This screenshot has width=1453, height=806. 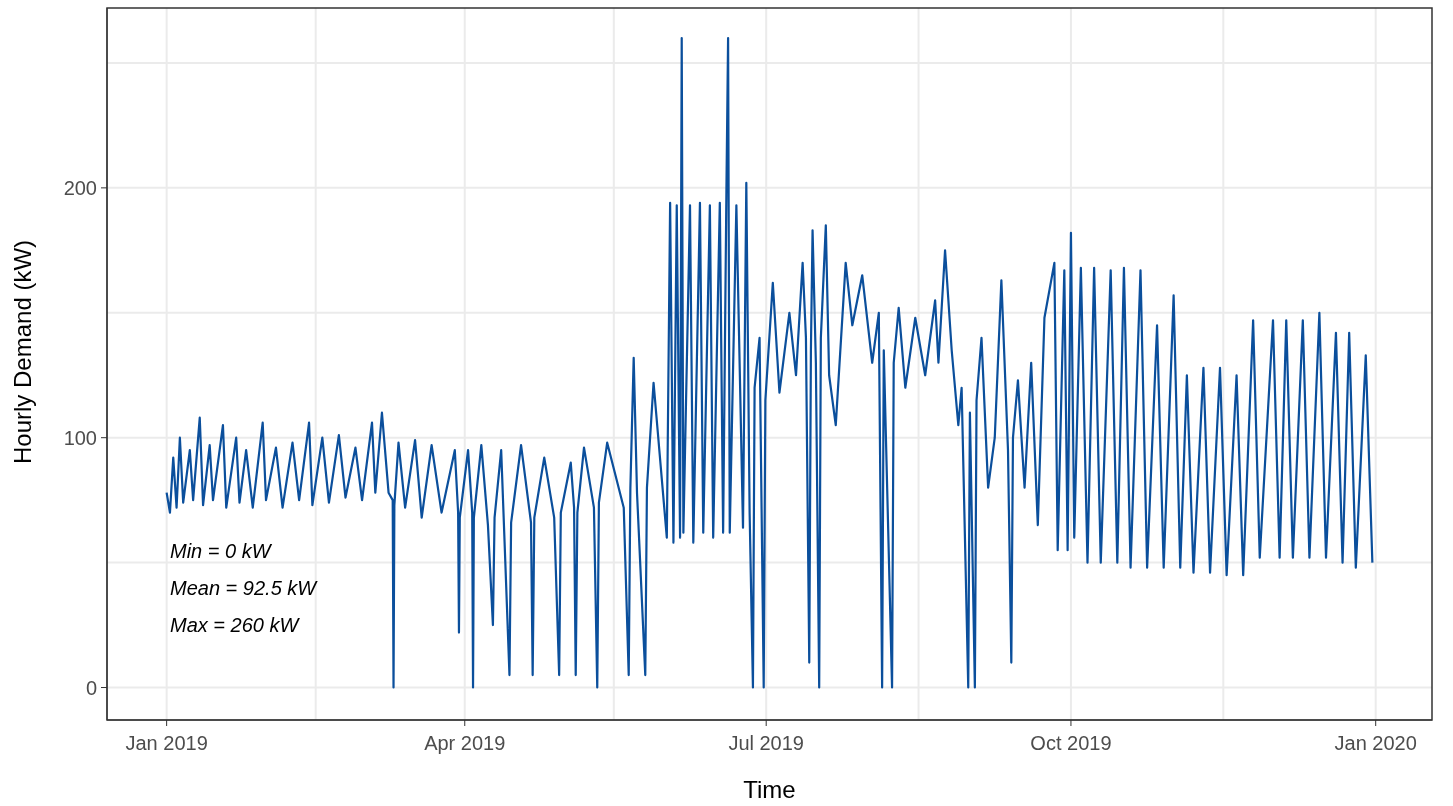 I want to click on y-tick-label: 200, so click(x=80, y=187).